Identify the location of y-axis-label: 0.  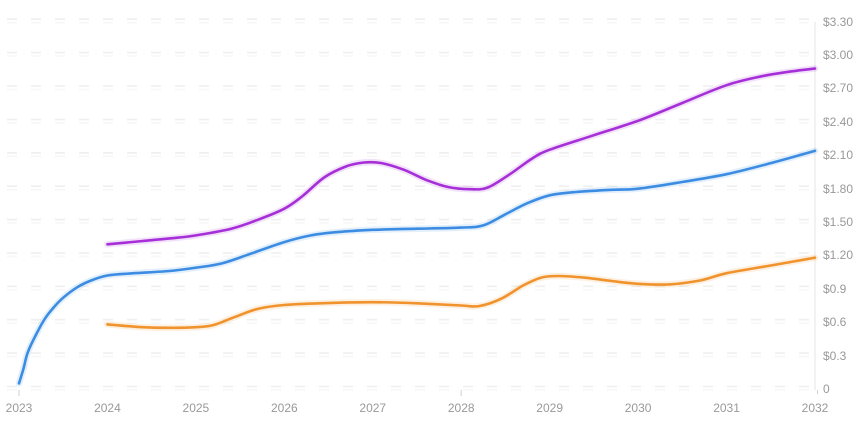
(826, 389).